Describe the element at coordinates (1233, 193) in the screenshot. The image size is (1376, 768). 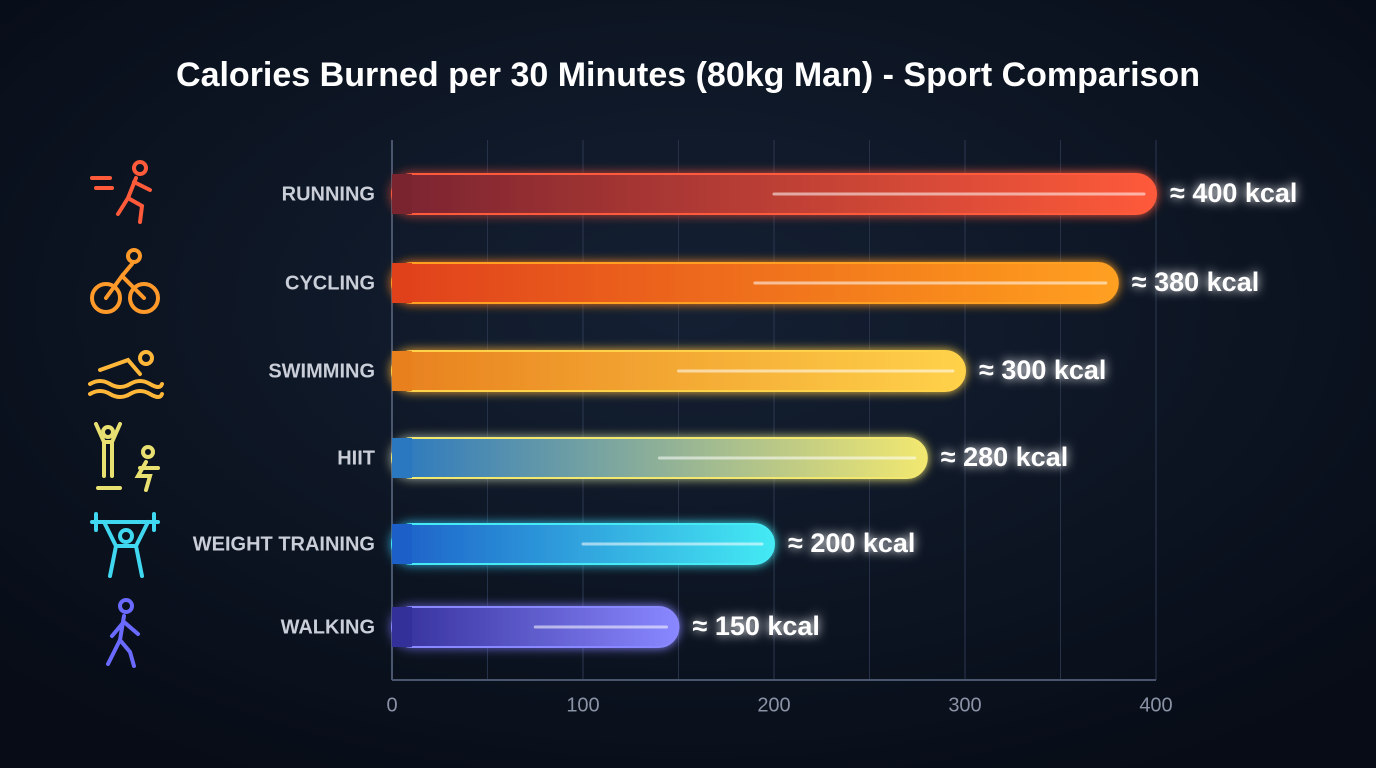
I see `value-label: ≈ 400 kcal` at that location.